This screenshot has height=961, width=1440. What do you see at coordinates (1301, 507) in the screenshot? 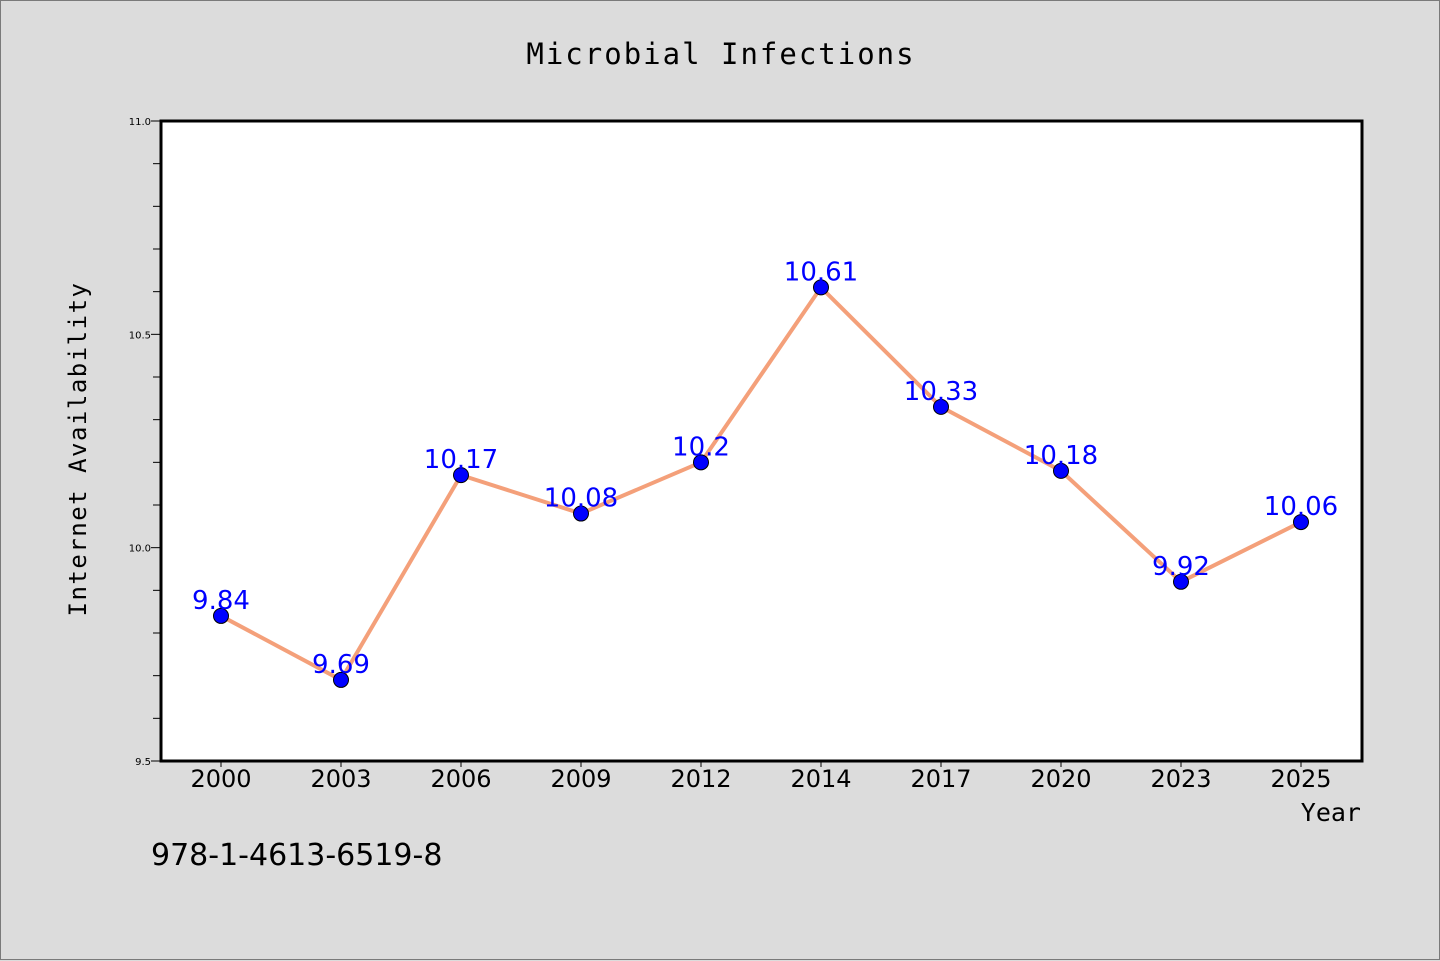
I see `data-label: 10.06` at bounding box center [1301, 507].